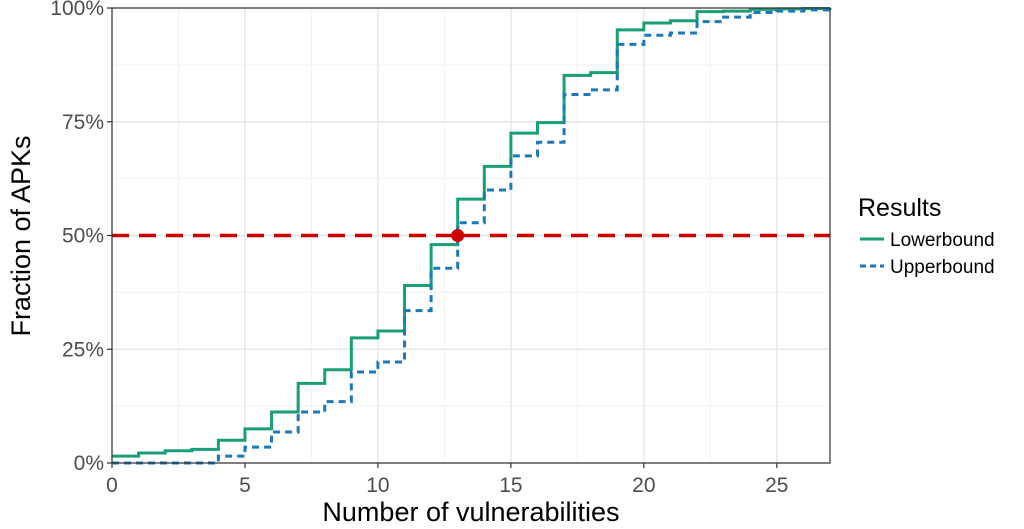 The image size is (1024, 529). Describe the element at coordinates (470, 512) in the screenshot. I see `x-axis-title: Number of vulnerabilities` at that location.